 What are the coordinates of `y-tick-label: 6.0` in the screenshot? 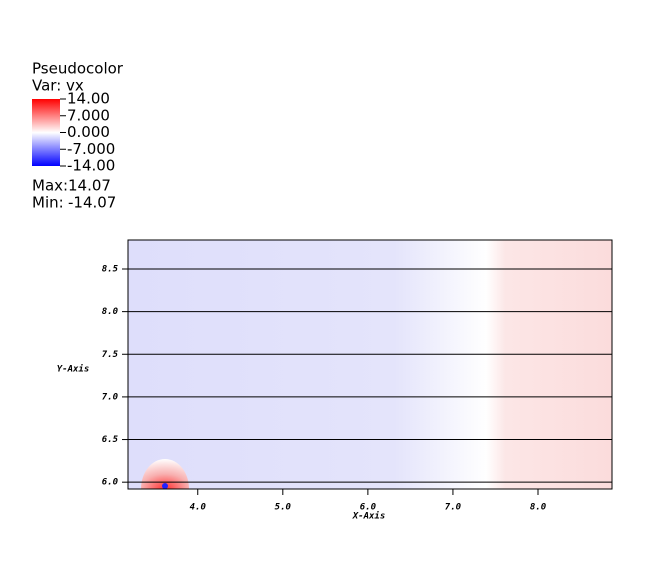 It's located at (110, 483).